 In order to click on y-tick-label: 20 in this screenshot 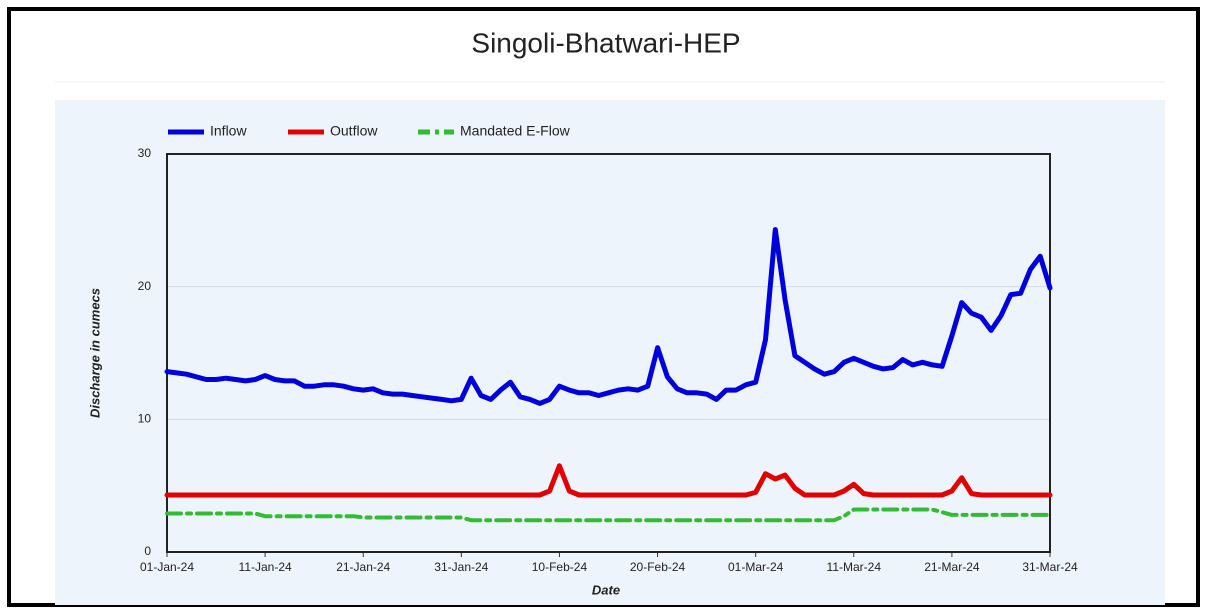, I will do `click(145, 286)`.